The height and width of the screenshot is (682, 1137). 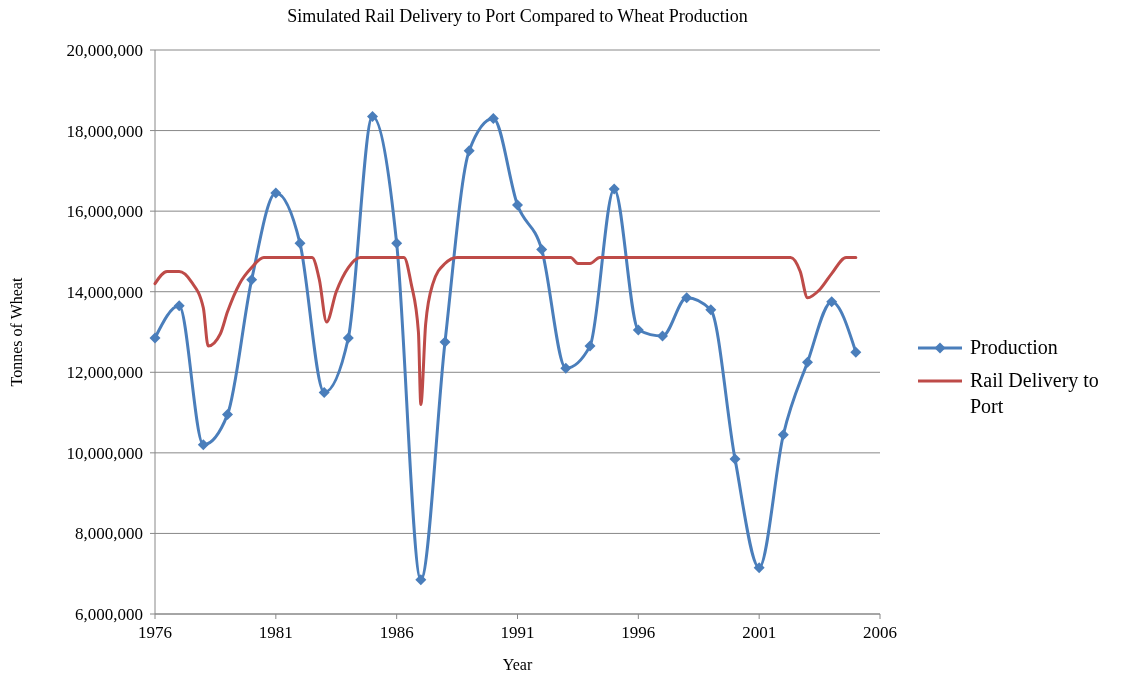 What do you see at coordinates (104, 212) in the screenshot?
I see `y-tick-label: 16,000,000` at bounding box center [104, 212].